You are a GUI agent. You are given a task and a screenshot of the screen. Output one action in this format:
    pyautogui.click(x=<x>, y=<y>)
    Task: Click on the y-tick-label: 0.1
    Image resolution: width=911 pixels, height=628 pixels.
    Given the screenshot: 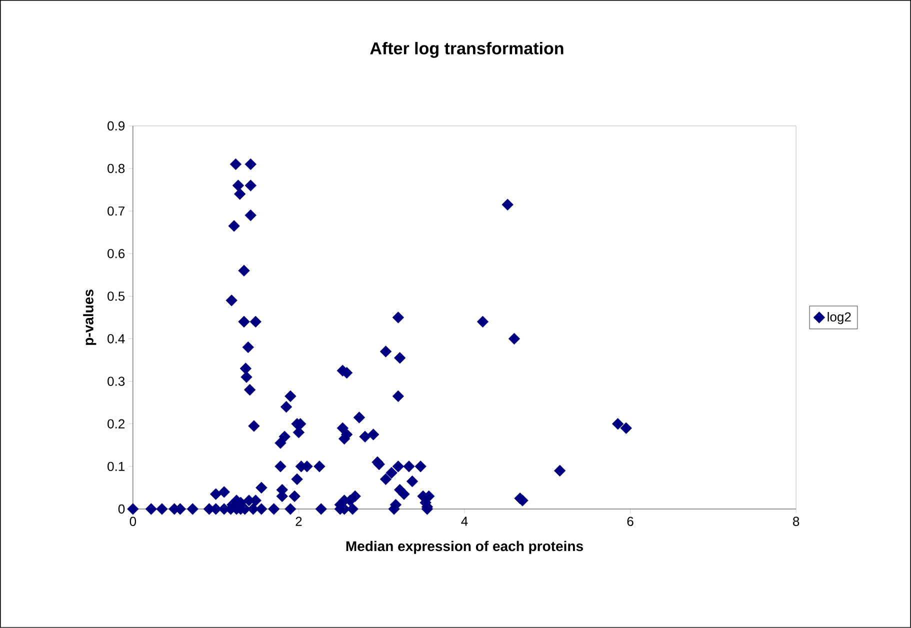 What is the action you would take?
    pyautogui.click(x=116, y=467)
    